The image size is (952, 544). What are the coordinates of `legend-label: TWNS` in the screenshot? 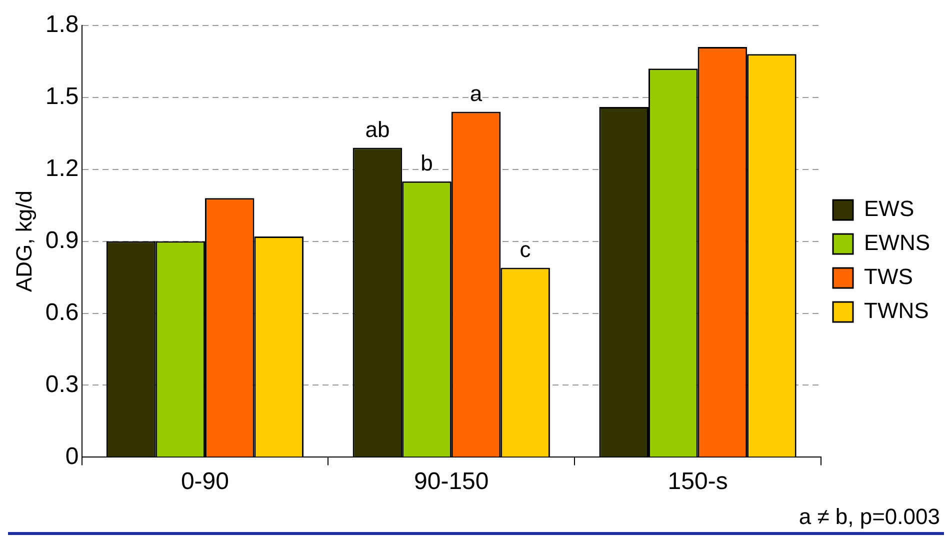 It's located at (896, 311).